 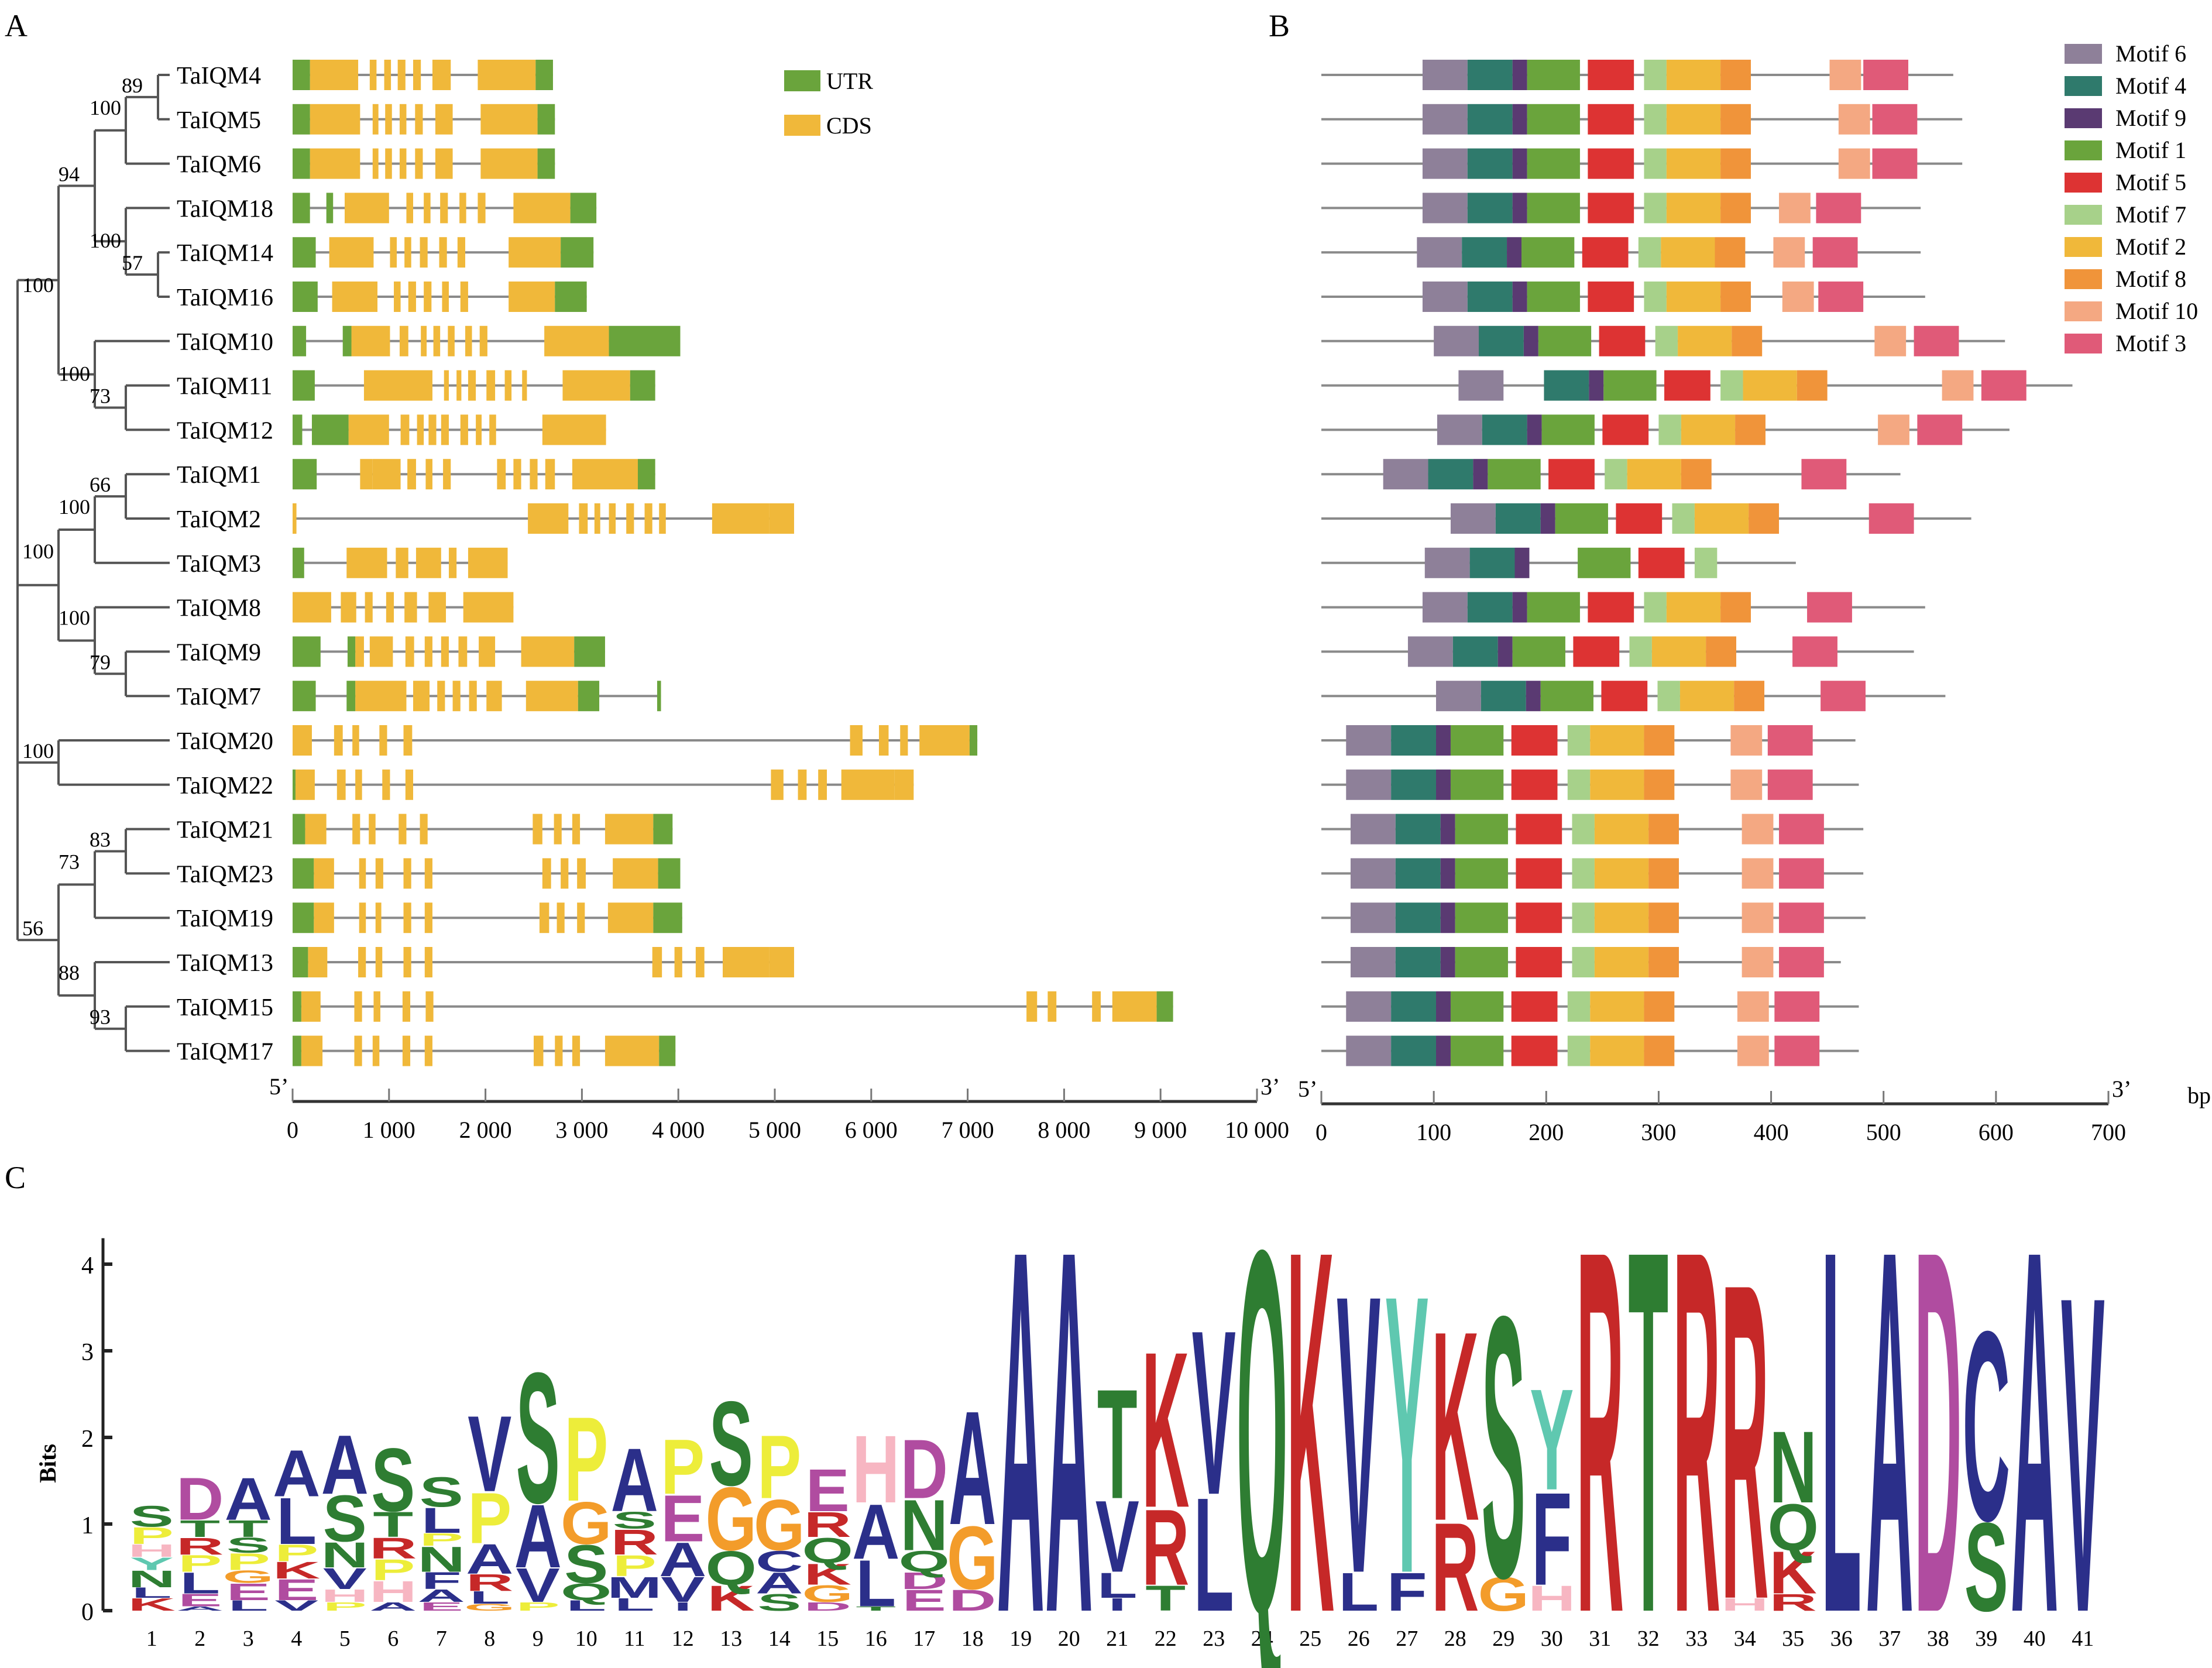 I want to click on position-label: 24, so click(x=1262, y=1638).